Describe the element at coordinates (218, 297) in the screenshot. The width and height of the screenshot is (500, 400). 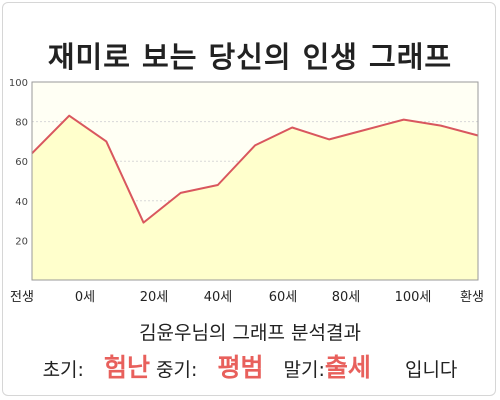
I see `x-tick-label: 40세` at that location.